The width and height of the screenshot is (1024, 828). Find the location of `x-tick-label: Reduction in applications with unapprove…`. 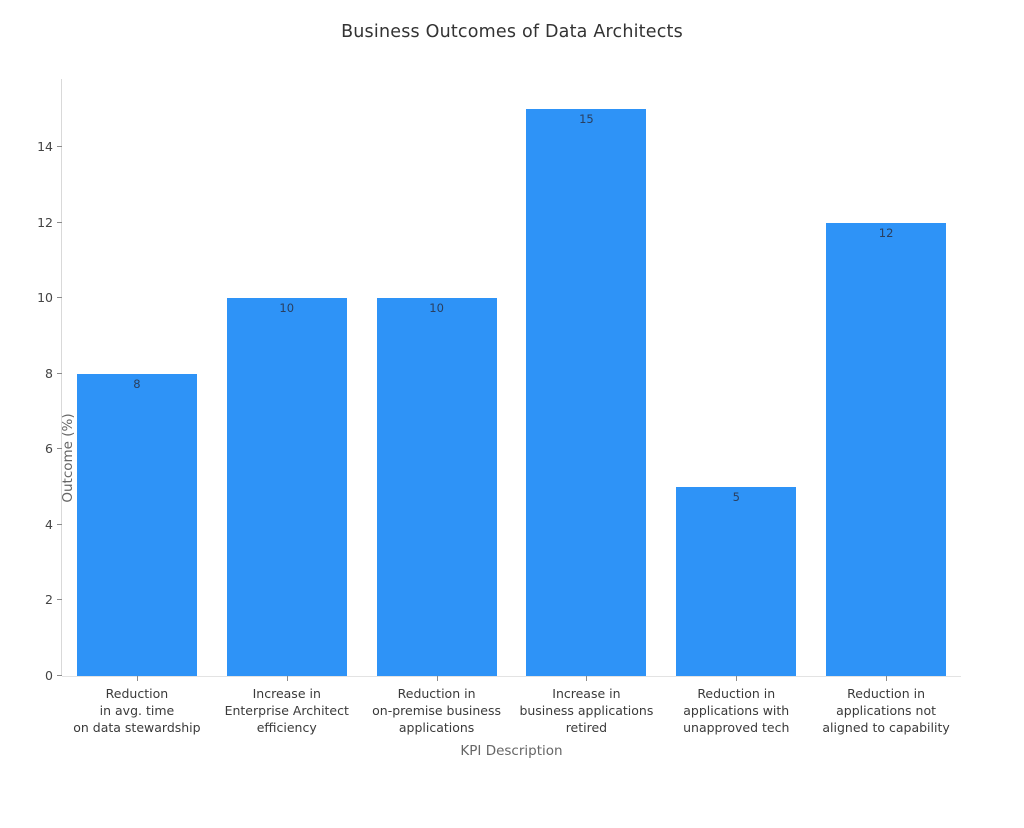

x-tick-label: Reduction in applications with unapprove… is located at coordinates (736, 710).